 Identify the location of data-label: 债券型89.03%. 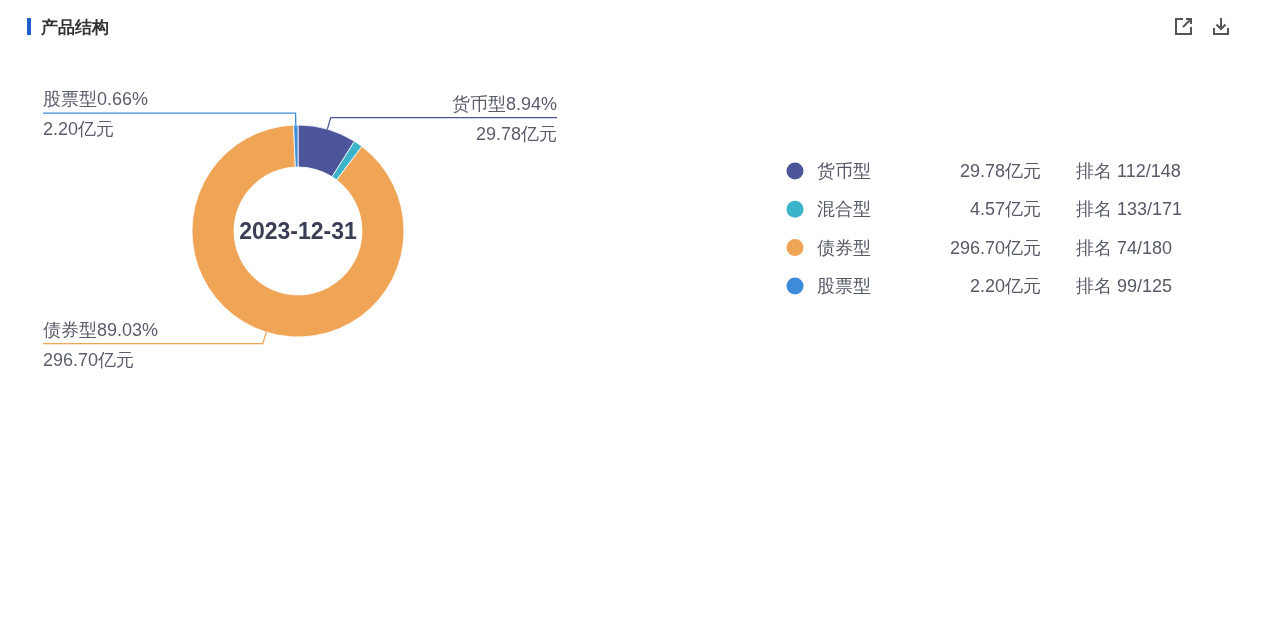
(101, 329).